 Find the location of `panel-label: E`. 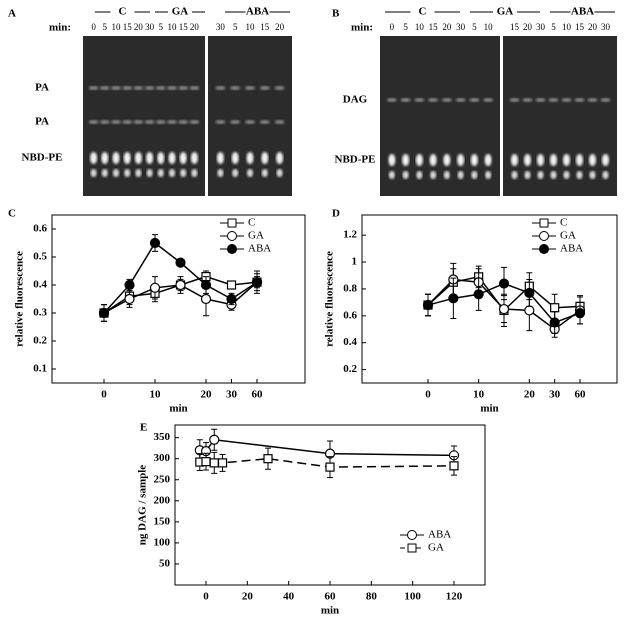

panel-label: E is located at coordinates (143, 428).